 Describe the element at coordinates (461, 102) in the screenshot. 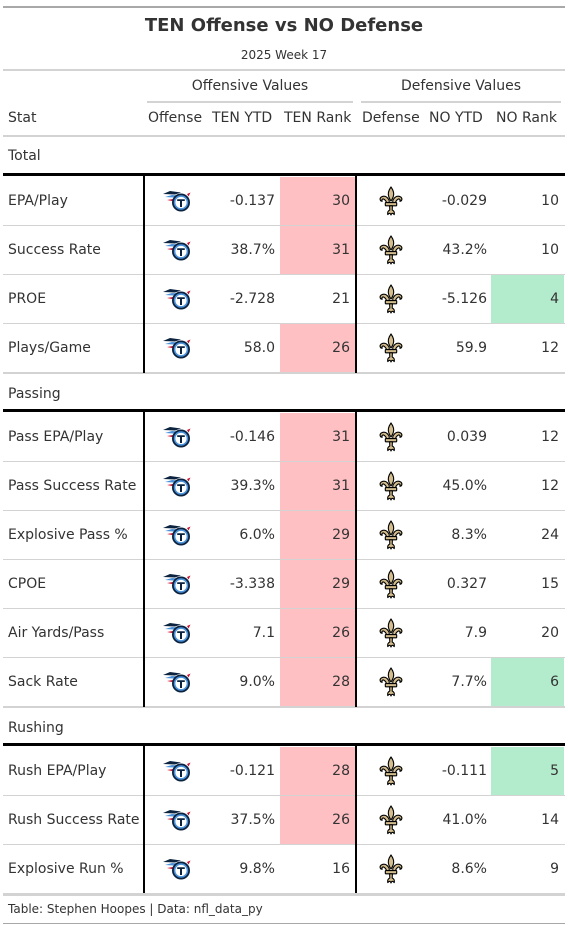

I see `defensive-spanner-underline` at that location.